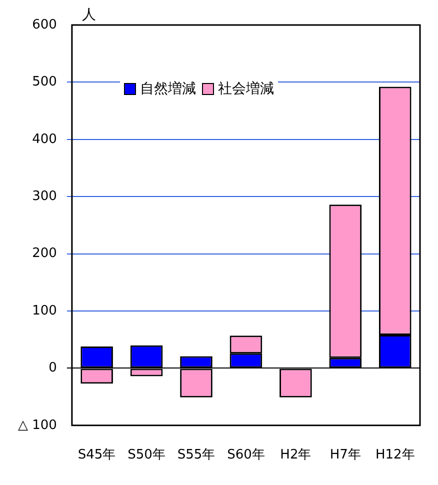 The width and height of the screenshot is (438, 485). Describe the element at coordinates (296, 455) in the screenshot. I see `x-tick-label: H2年` at that location.